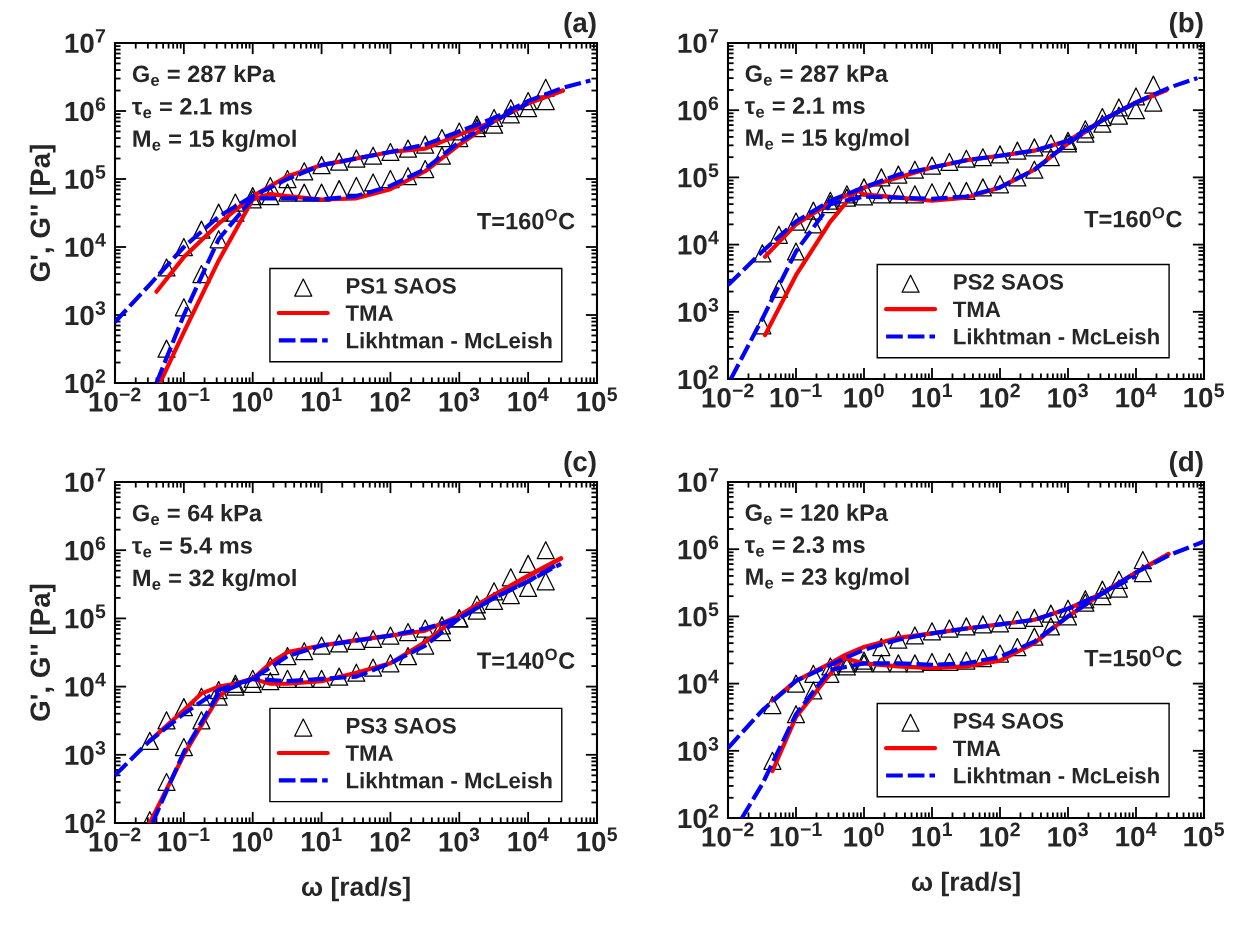  I want to click on annotation: T=150$^{O}$C, so click(1133, 656).